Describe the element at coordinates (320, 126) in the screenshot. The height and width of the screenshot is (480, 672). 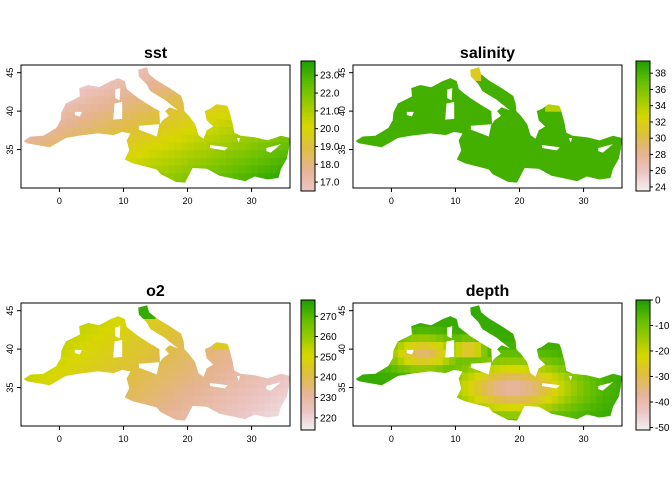
I see `legend: 17.018.019.020.021.022.023.0` at that location.